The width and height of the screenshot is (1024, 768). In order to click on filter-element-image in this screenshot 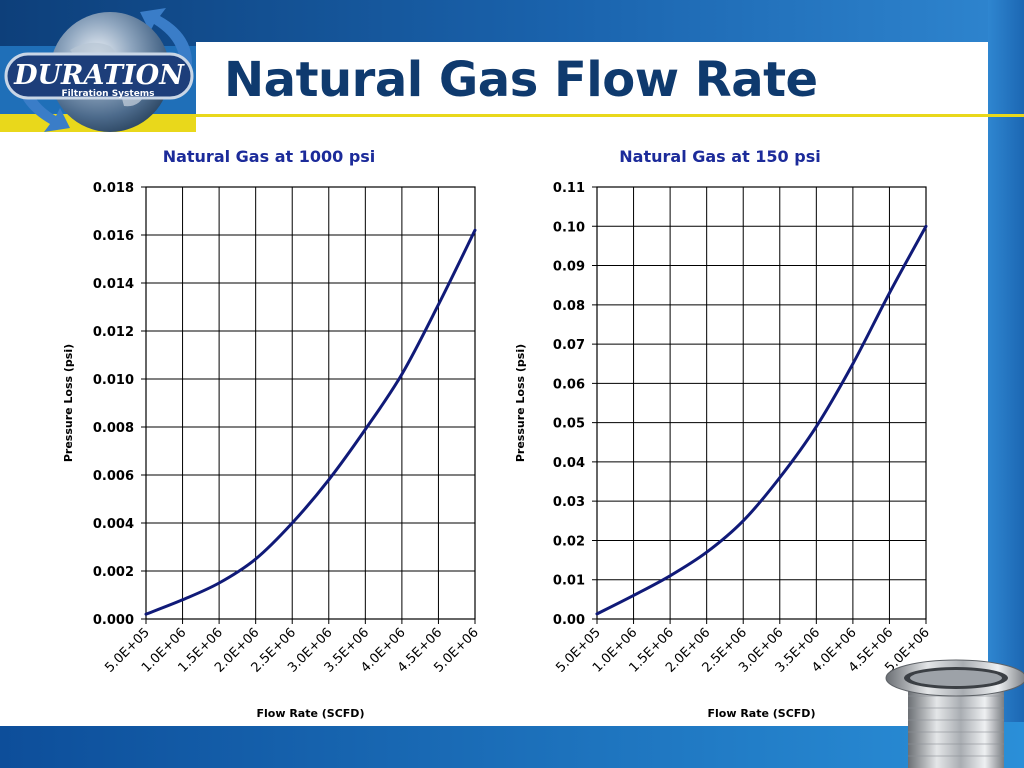, I will do `click(954, 713)`.